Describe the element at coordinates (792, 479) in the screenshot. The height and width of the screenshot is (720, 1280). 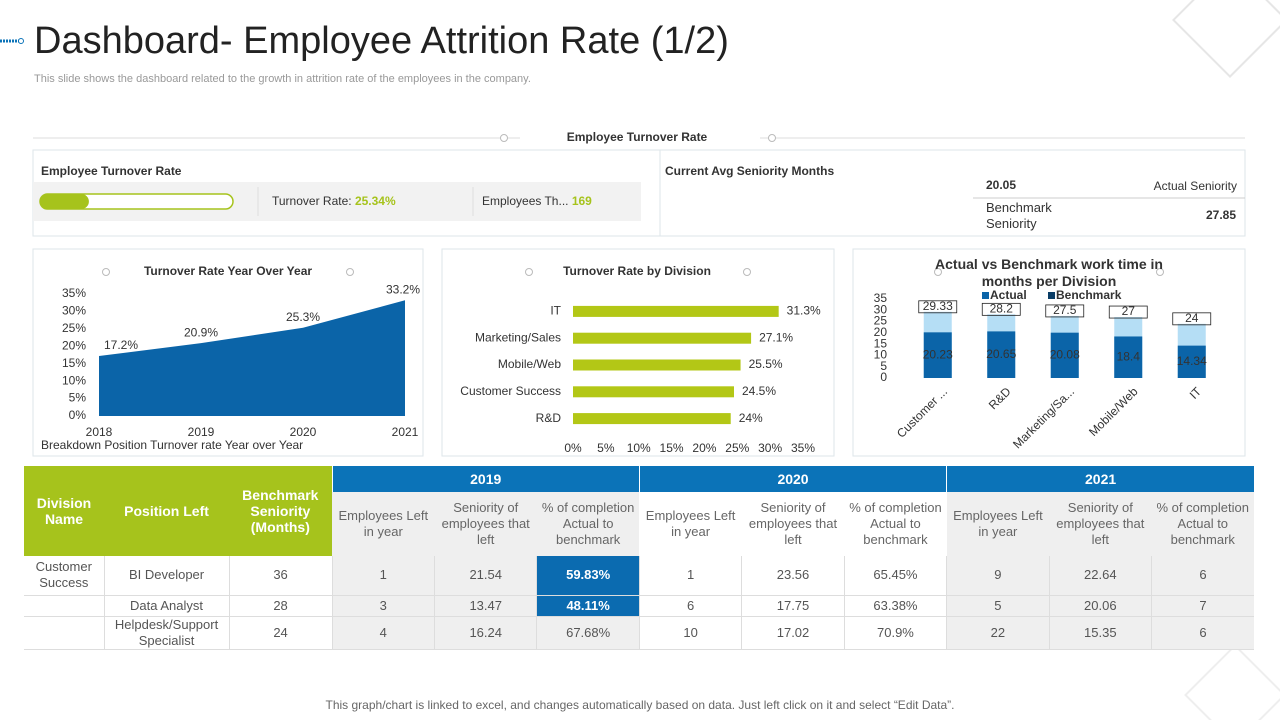
I see `year-header: 2020` at that location.